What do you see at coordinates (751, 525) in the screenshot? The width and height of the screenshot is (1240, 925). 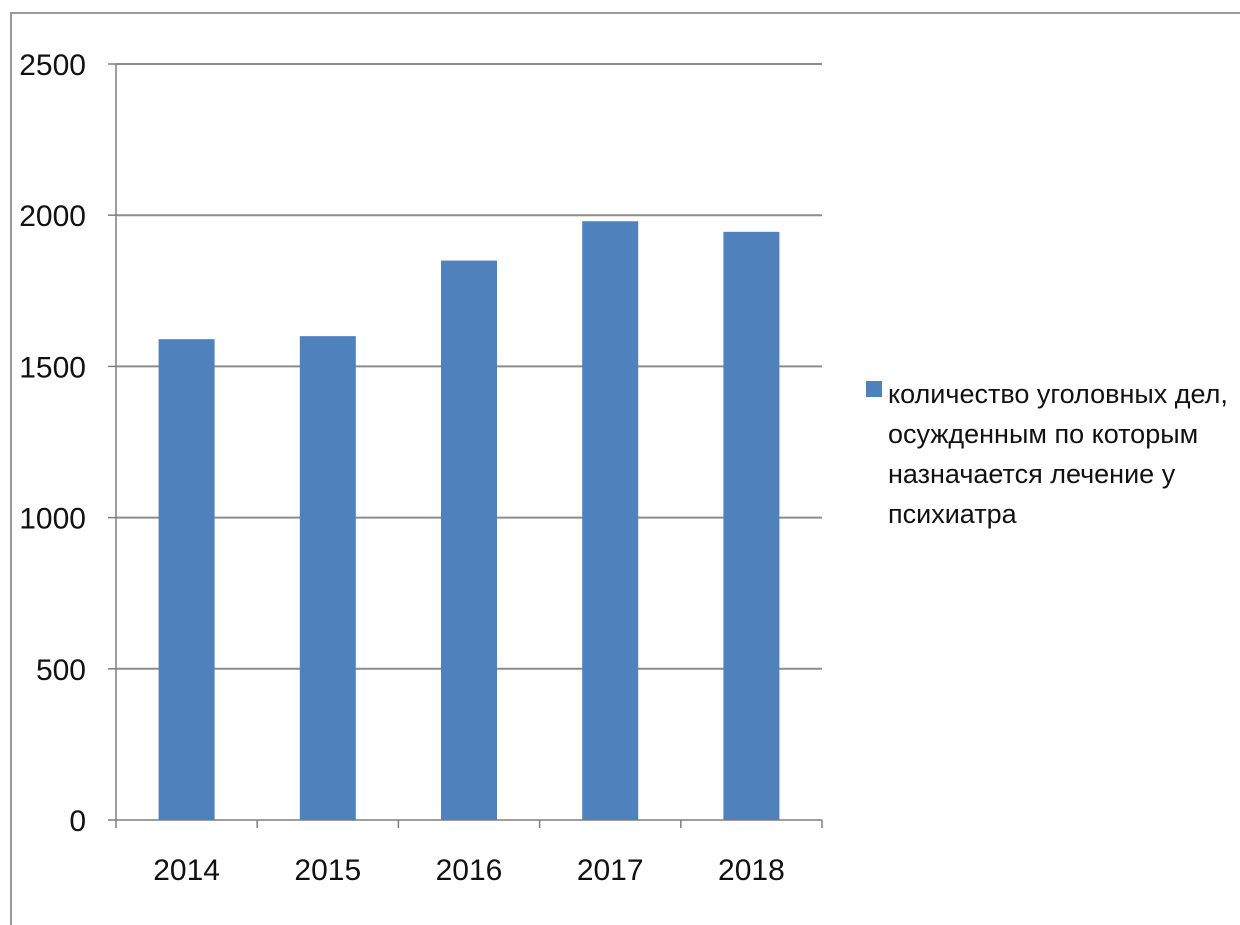 I see `bar-2018` at bounding box center [751, 525].